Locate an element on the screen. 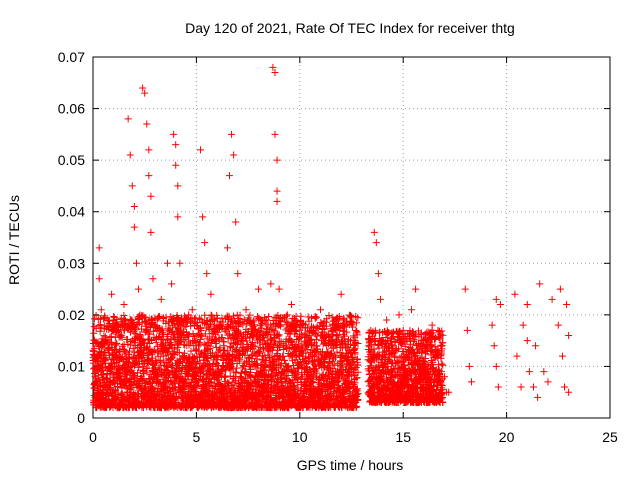  x-tick-label: 0 is located at coordinates (93, 437).